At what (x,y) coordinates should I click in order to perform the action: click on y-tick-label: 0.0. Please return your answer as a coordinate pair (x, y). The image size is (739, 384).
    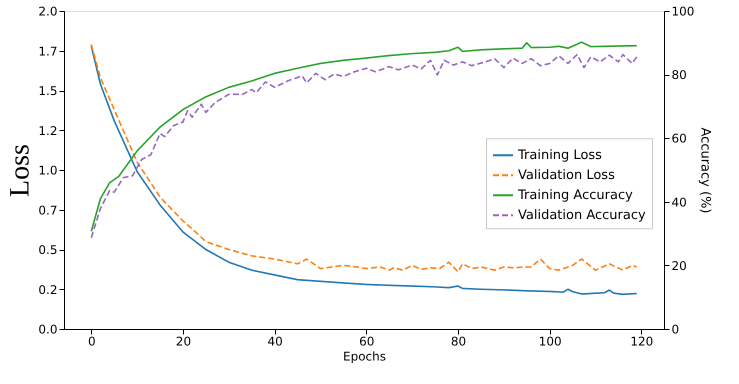
    Looking at the image, I should click on (48, 329).